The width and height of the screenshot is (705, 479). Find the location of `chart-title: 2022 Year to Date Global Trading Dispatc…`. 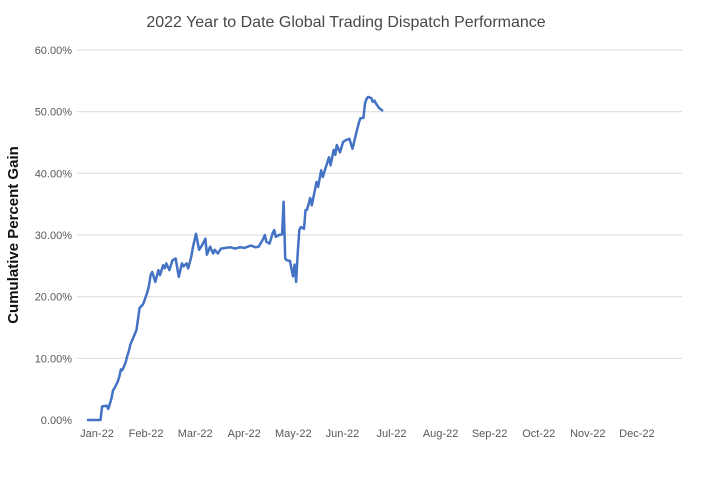

chart-title: 2022 Year to Date Global Trading Dispatc… is located at coordinates (345, 22).